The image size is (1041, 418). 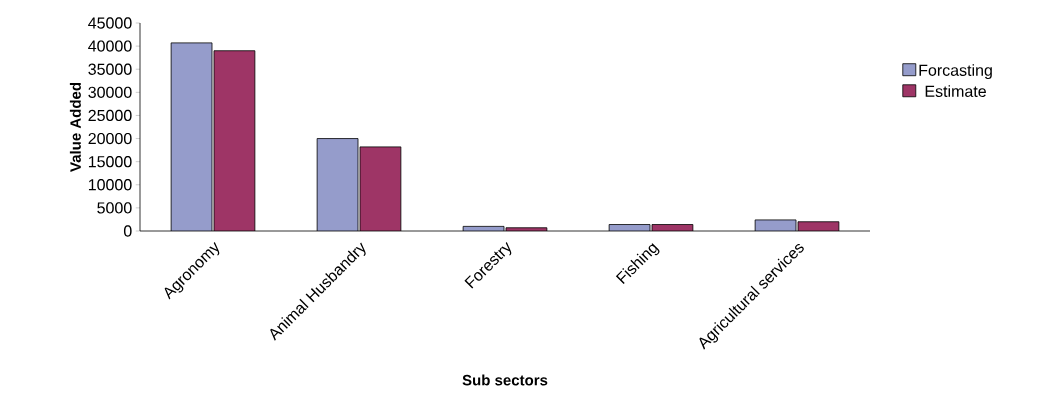 What do you see at coordinates (110, 185) in the screenshot?
I see `y-tick-label: 10000` at bounding box center [110, 185].